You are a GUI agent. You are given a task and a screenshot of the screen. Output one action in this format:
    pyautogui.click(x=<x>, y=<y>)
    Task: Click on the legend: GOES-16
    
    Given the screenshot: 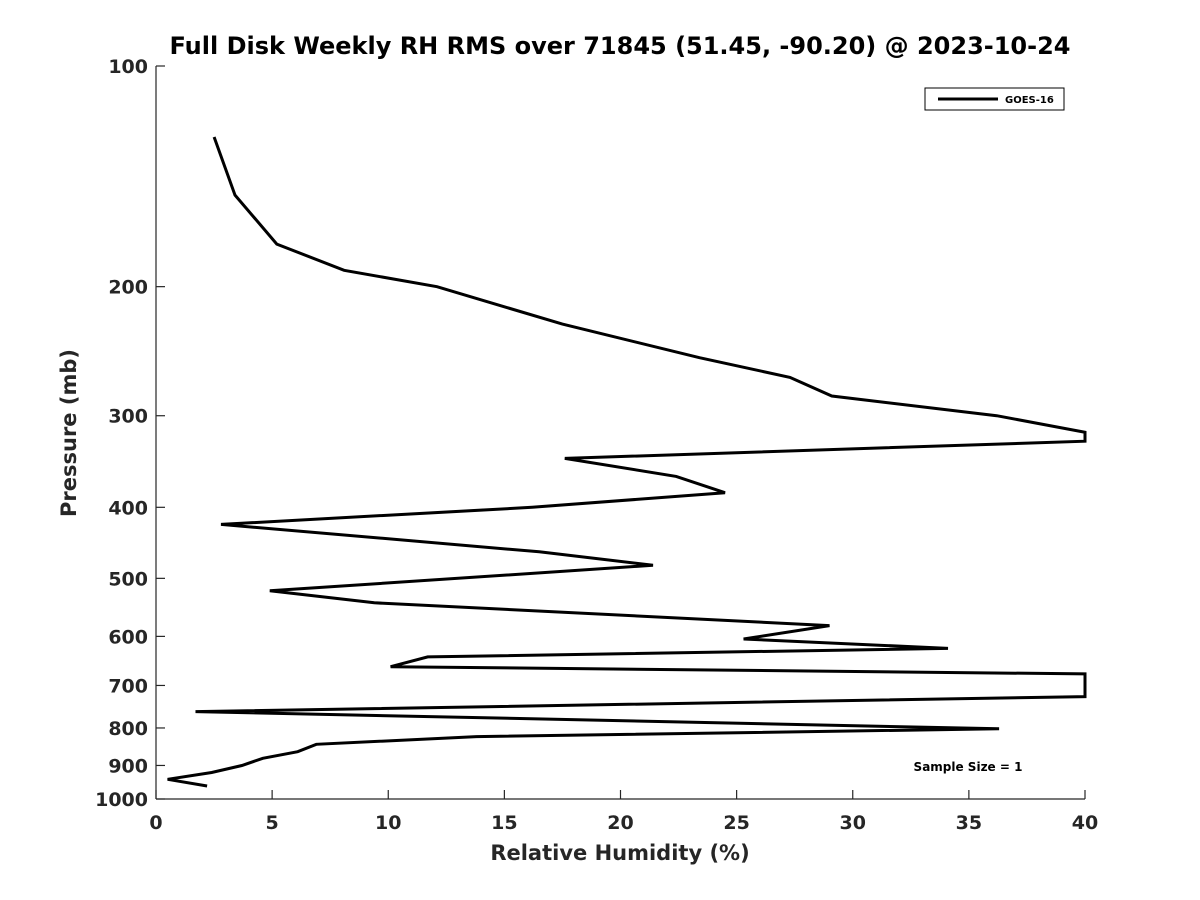 What is the action you would take?
    pyautogui.click(x=994, y=99)
    